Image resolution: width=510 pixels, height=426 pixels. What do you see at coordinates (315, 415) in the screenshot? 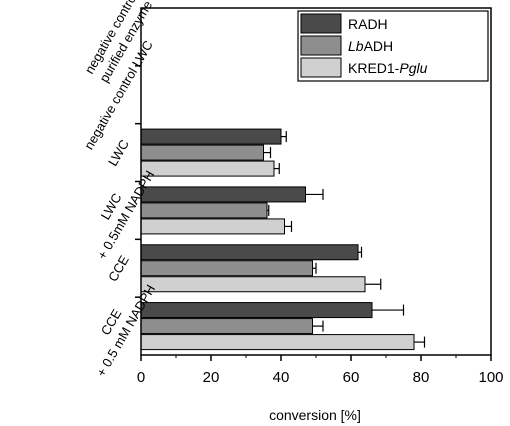
I see `x-axis-title: conversion [%]` at bounding box center [315, 415].